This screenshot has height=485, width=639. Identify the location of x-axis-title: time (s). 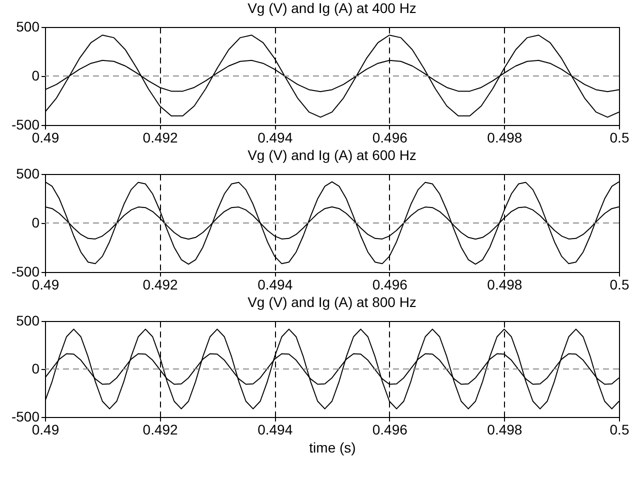
(332, 448).